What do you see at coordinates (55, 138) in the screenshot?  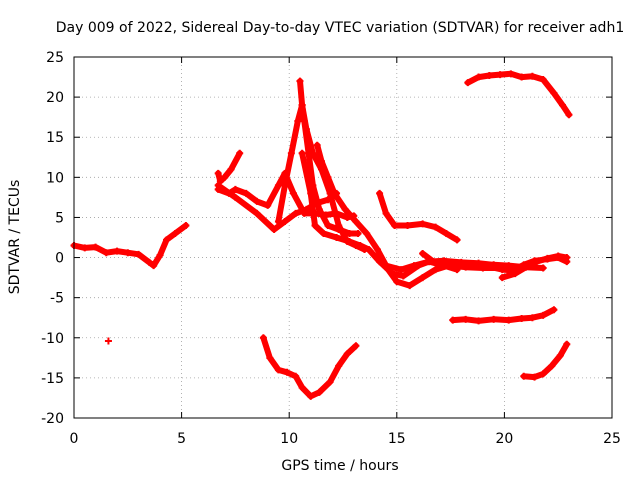 I see `y-tick-label: 15` at bounding box center [55, 138].